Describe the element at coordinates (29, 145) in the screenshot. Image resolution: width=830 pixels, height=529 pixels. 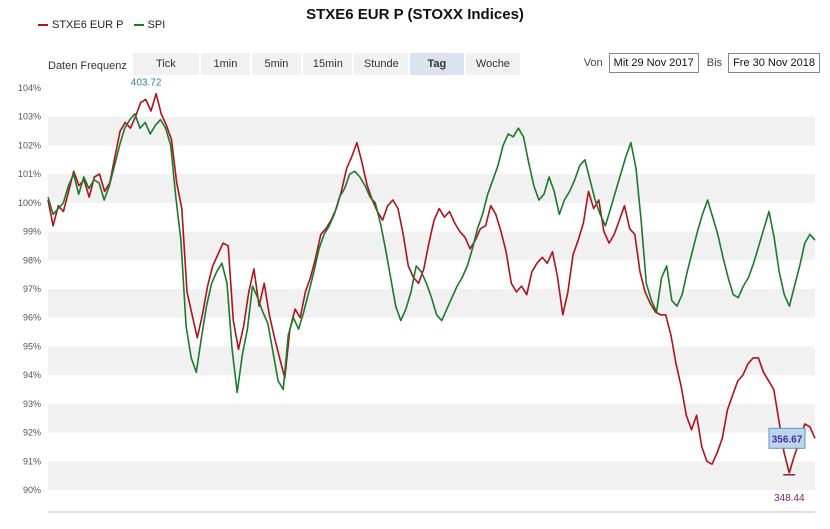
I see `y-tick-label: 102%` at that location.